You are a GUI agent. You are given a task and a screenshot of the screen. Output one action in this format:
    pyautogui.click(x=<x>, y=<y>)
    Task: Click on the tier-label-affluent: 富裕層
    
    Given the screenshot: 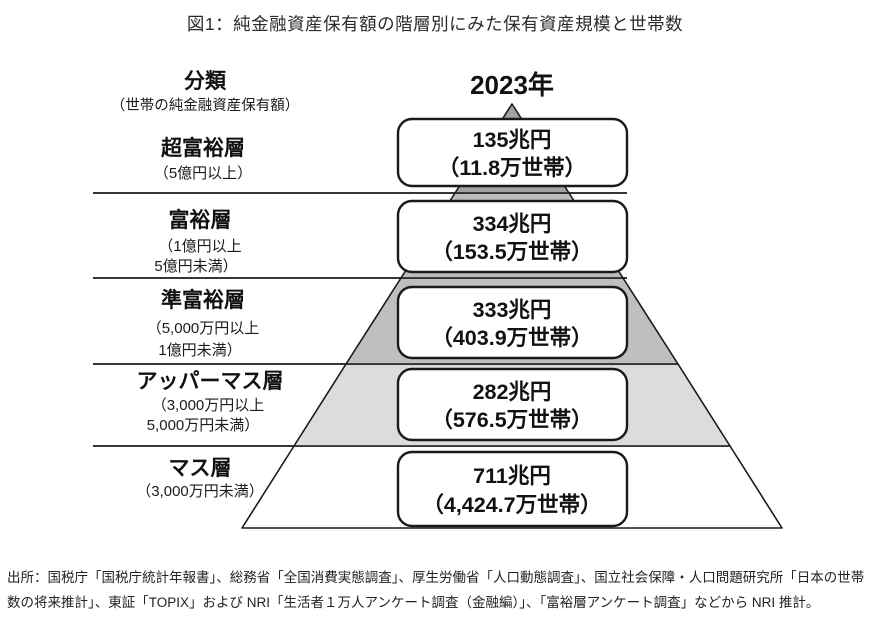 What is the action you would take?
    pyautogui.click(x=200, y=220)
    